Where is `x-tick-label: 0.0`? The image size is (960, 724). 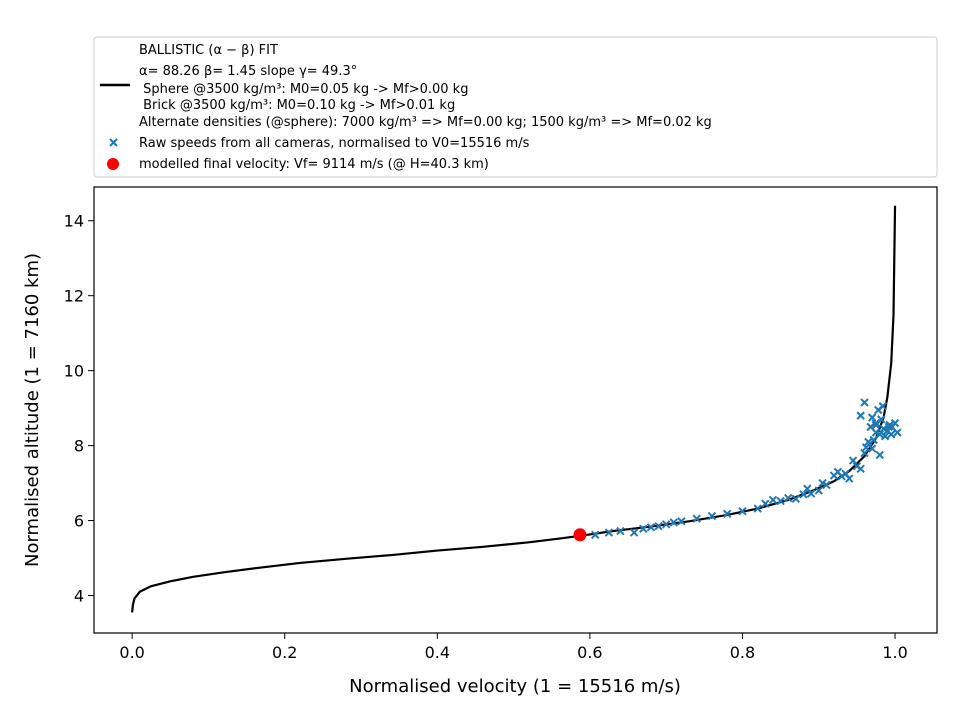 x-tick-label: 0.0 is located at coordinates (131, 652).